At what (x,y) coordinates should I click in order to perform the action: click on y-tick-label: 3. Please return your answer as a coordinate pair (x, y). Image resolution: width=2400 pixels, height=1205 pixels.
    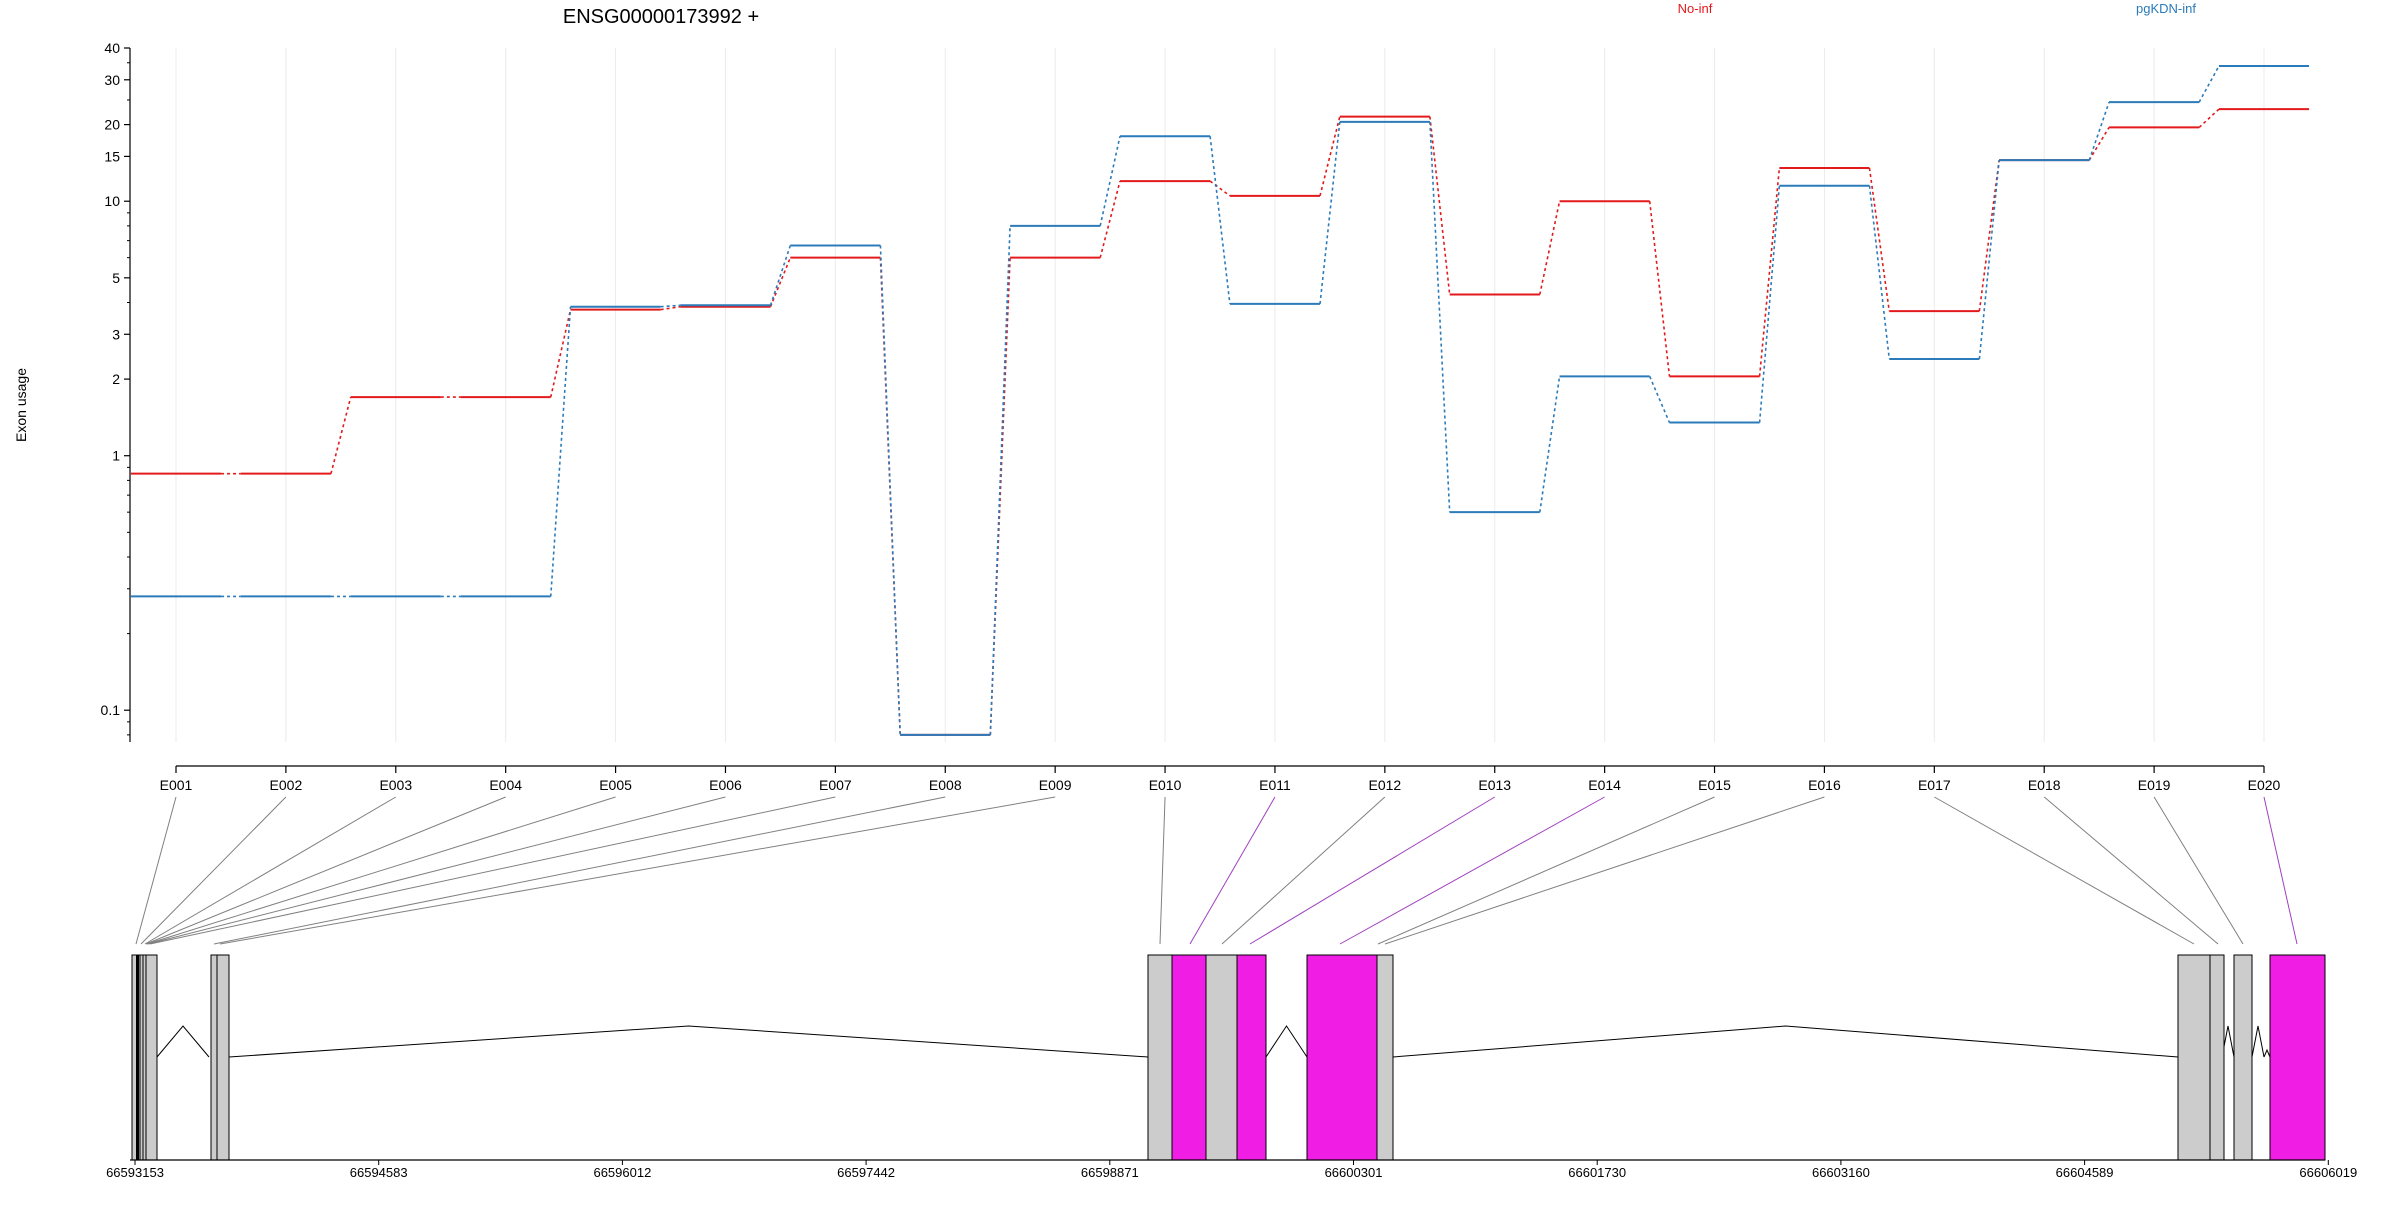
    Looking at the image, I should click on (116, 334).